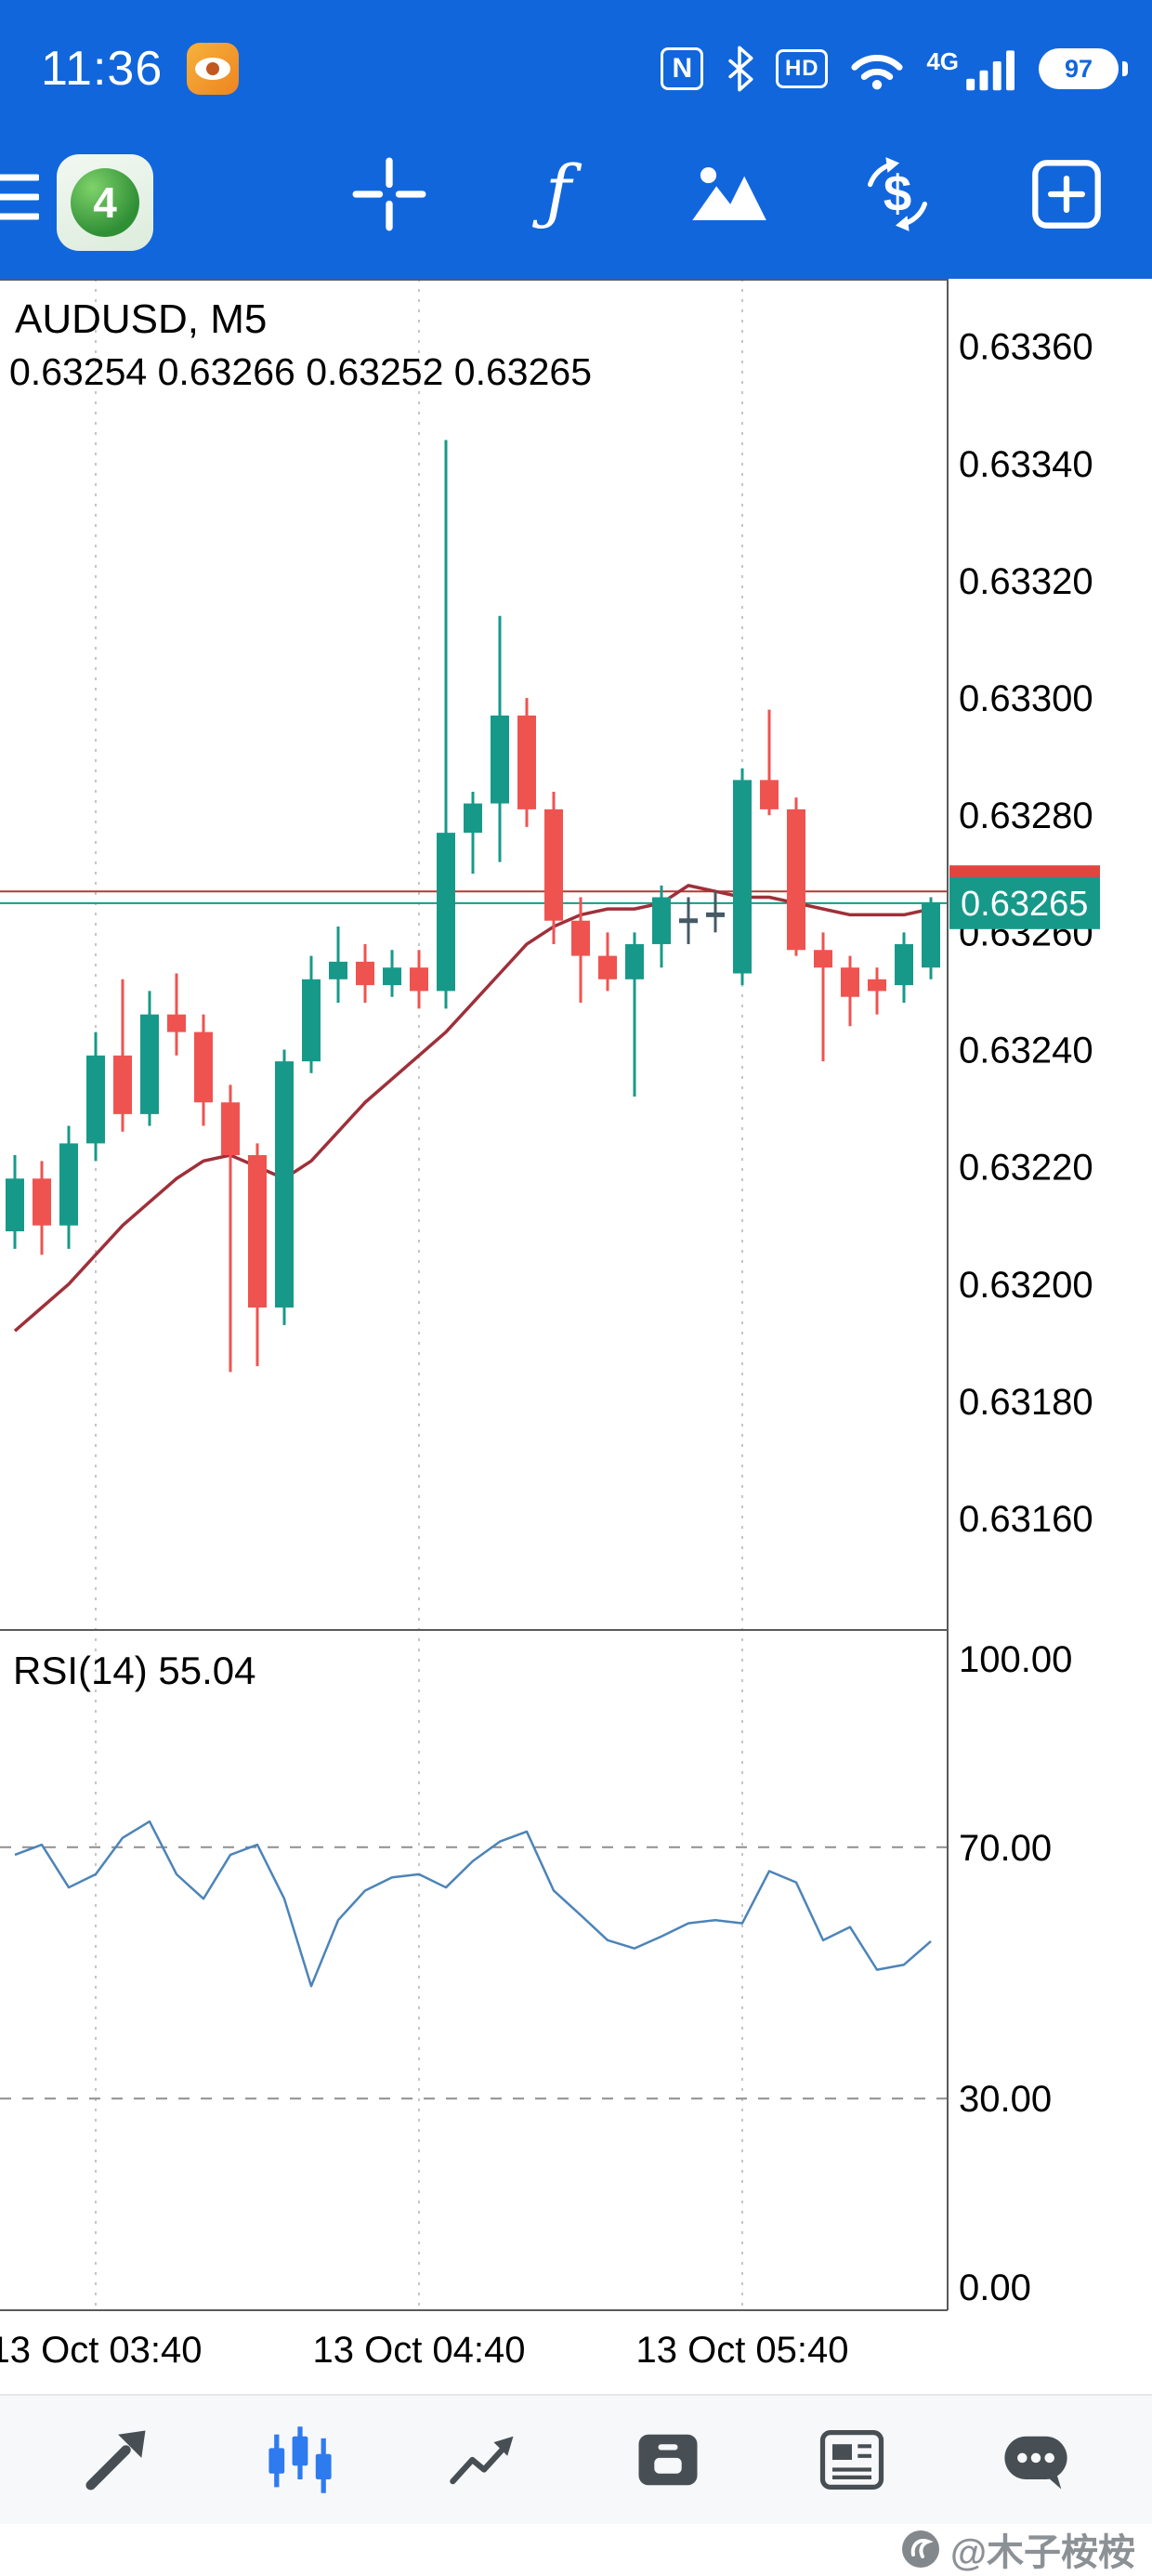  Describe the element at coordinates (300, 371) in the screenshot. I see `ohlc-label: 0.63254 0.63266 0.63252 0.63265` at that location.